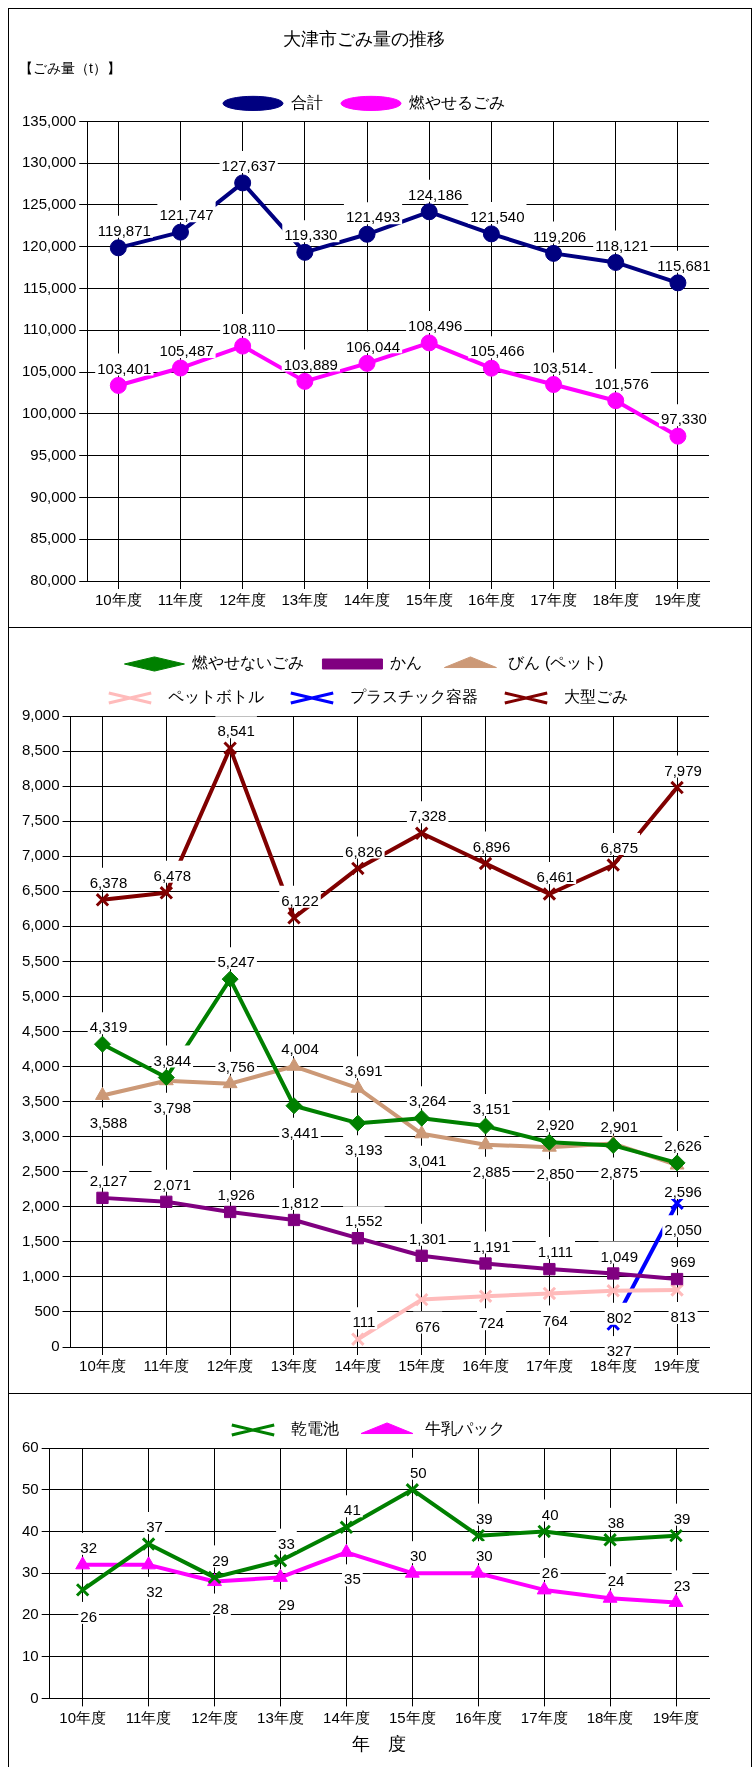  What do you see at coordinates (40, 1240) in the screenshot?
I see `y-tick-label: 1,500` at bounding box center [40, 1240].